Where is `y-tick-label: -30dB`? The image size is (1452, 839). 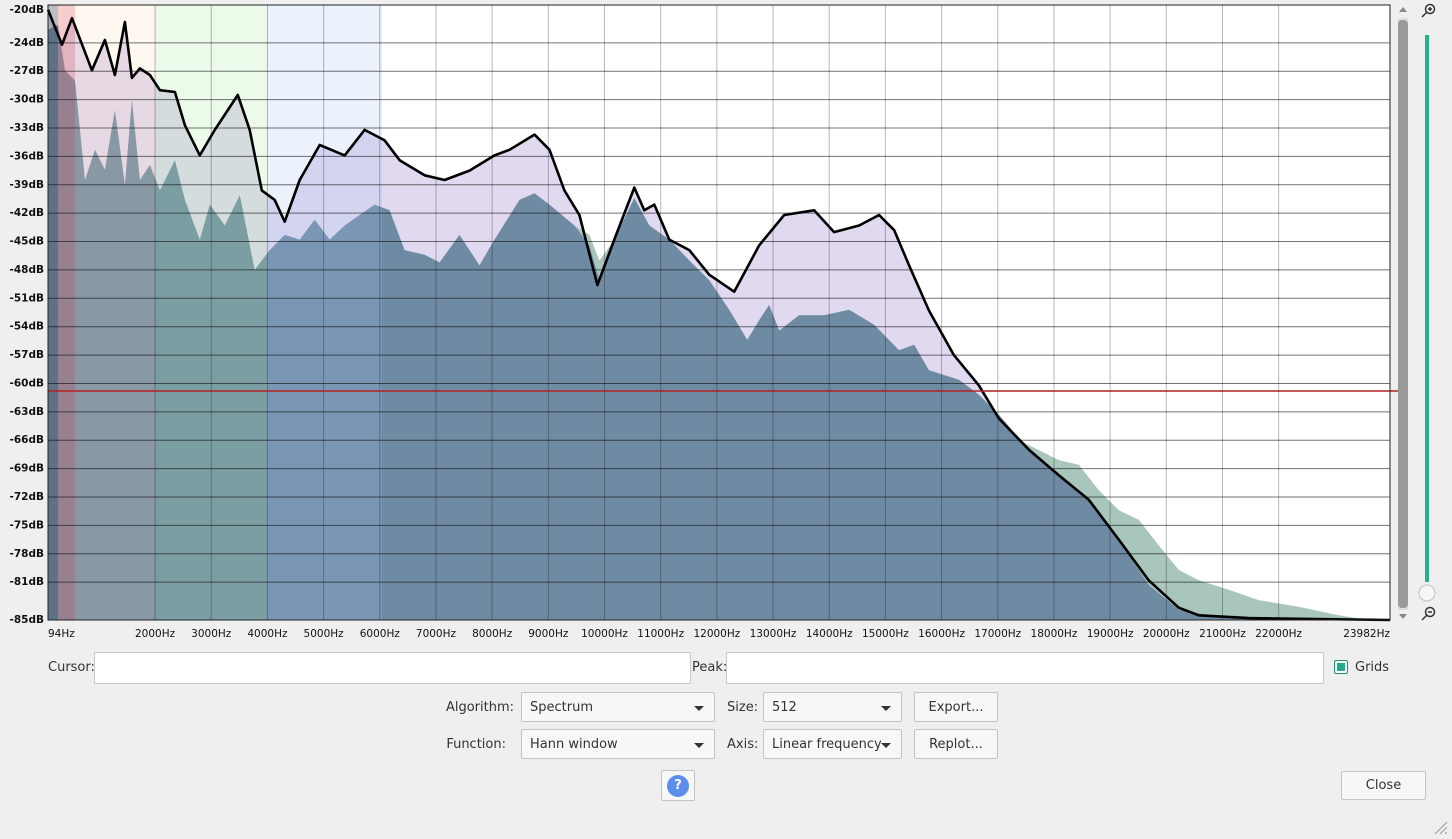 y-tick-label: -30dB is located at coordinates (27, 100).